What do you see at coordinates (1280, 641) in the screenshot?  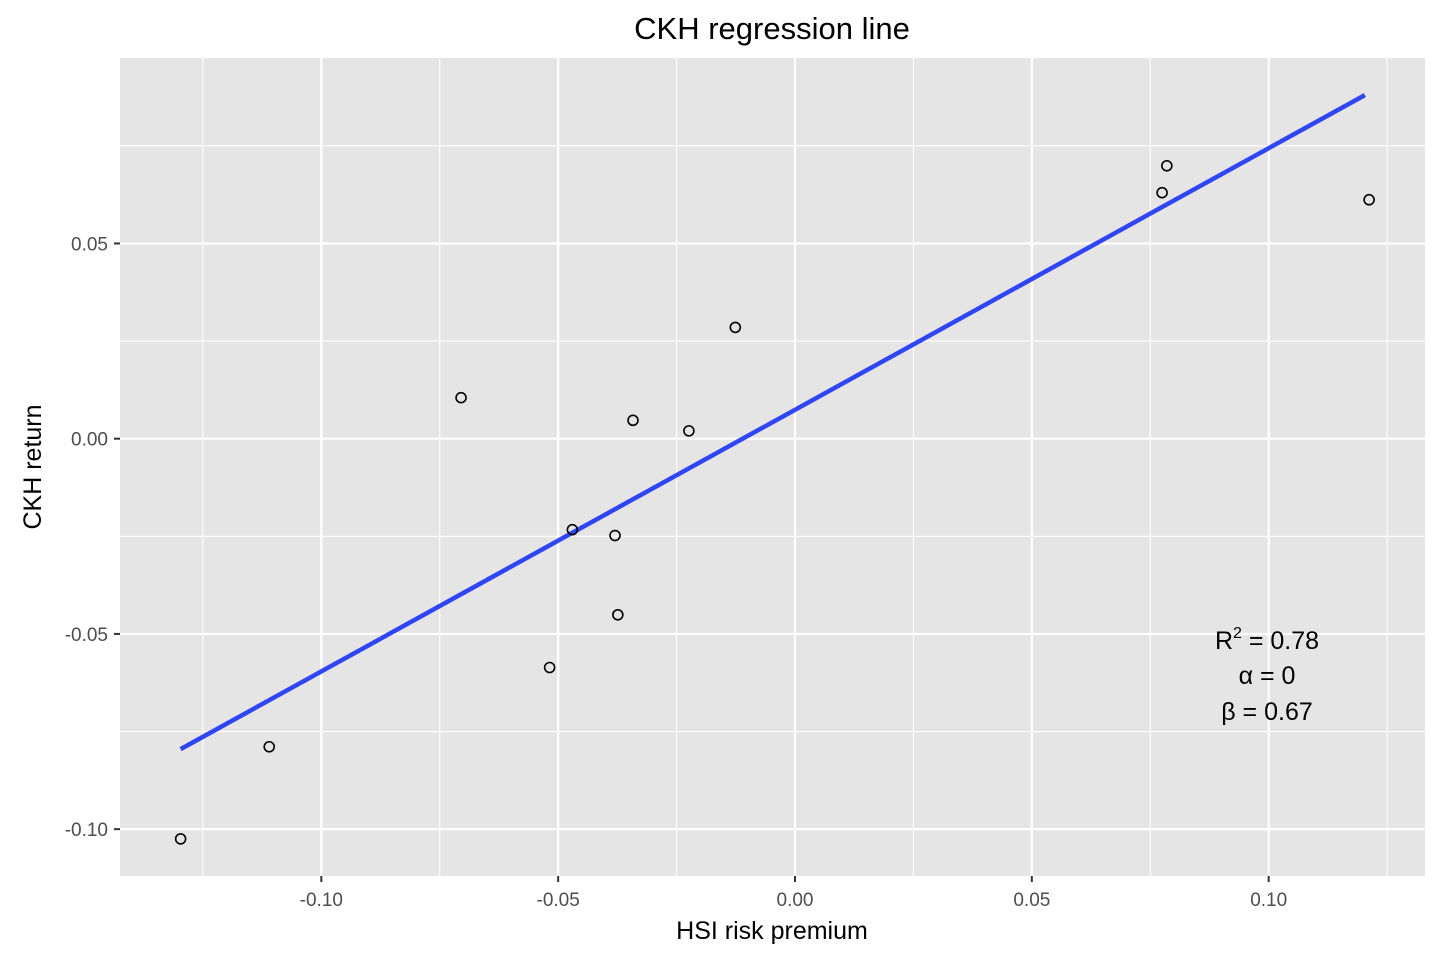 I see `r-squared-value: = 0.78` at bounding box center [1280, 641].